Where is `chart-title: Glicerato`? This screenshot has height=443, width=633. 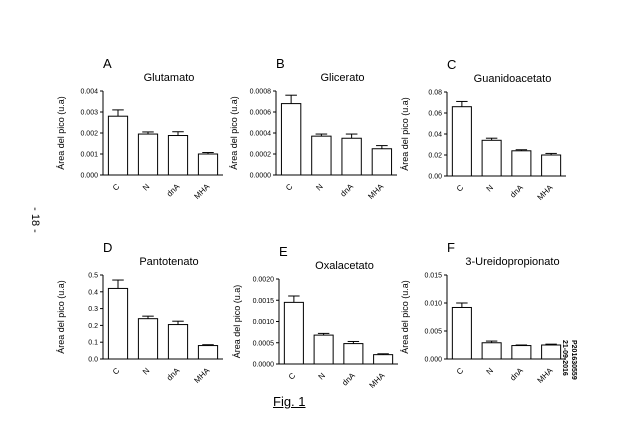 chart-title: Glicerato is located at coordinates (342, 78).